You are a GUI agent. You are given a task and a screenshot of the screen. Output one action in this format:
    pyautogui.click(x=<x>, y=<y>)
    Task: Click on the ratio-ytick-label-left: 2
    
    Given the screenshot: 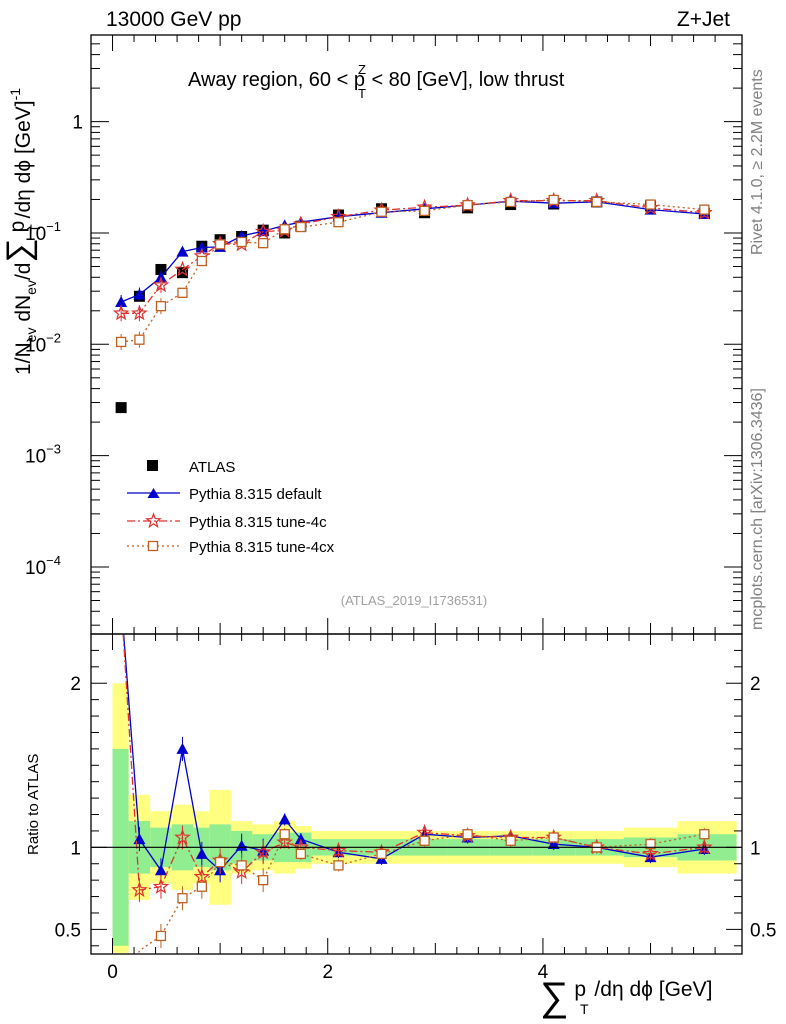 What is the action you would take?
    pyautogui.click(x=75, y=684)
    